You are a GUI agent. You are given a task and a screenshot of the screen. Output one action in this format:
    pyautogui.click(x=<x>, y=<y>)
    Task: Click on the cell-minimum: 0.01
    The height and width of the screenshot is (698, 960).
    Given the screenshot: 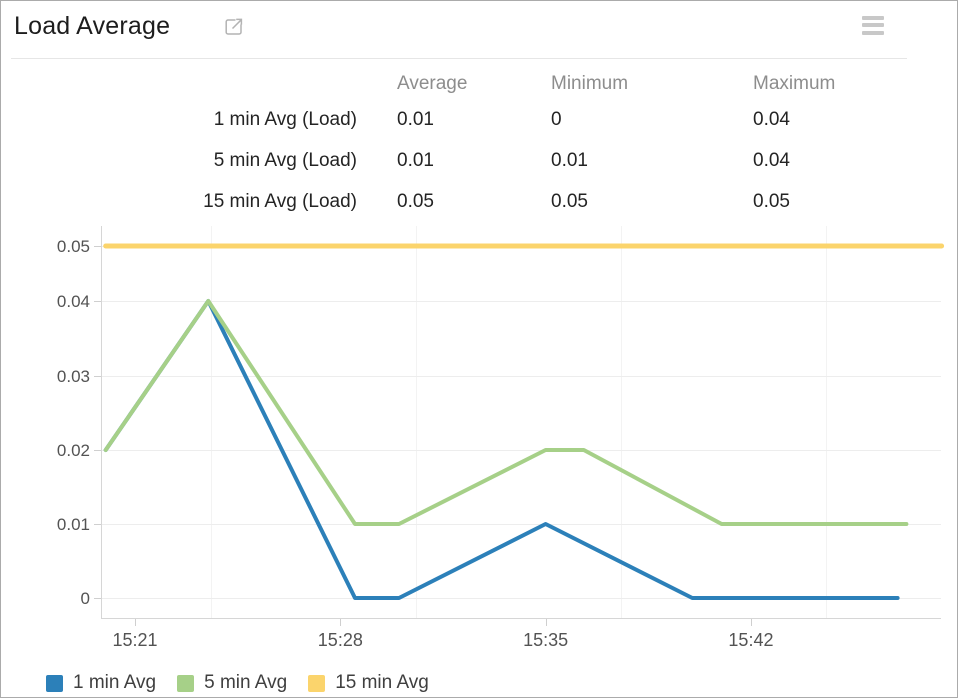 What is the action you would take?
    pyautogui.click(x=569, y=160)
    